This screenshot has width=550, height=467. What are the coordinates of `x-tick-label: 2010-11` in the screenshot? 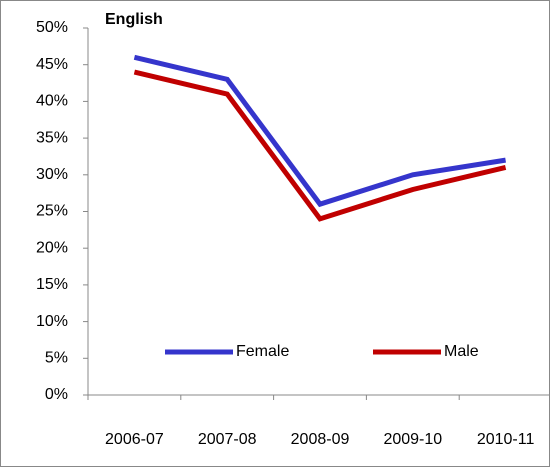 It's located at (506, 439).